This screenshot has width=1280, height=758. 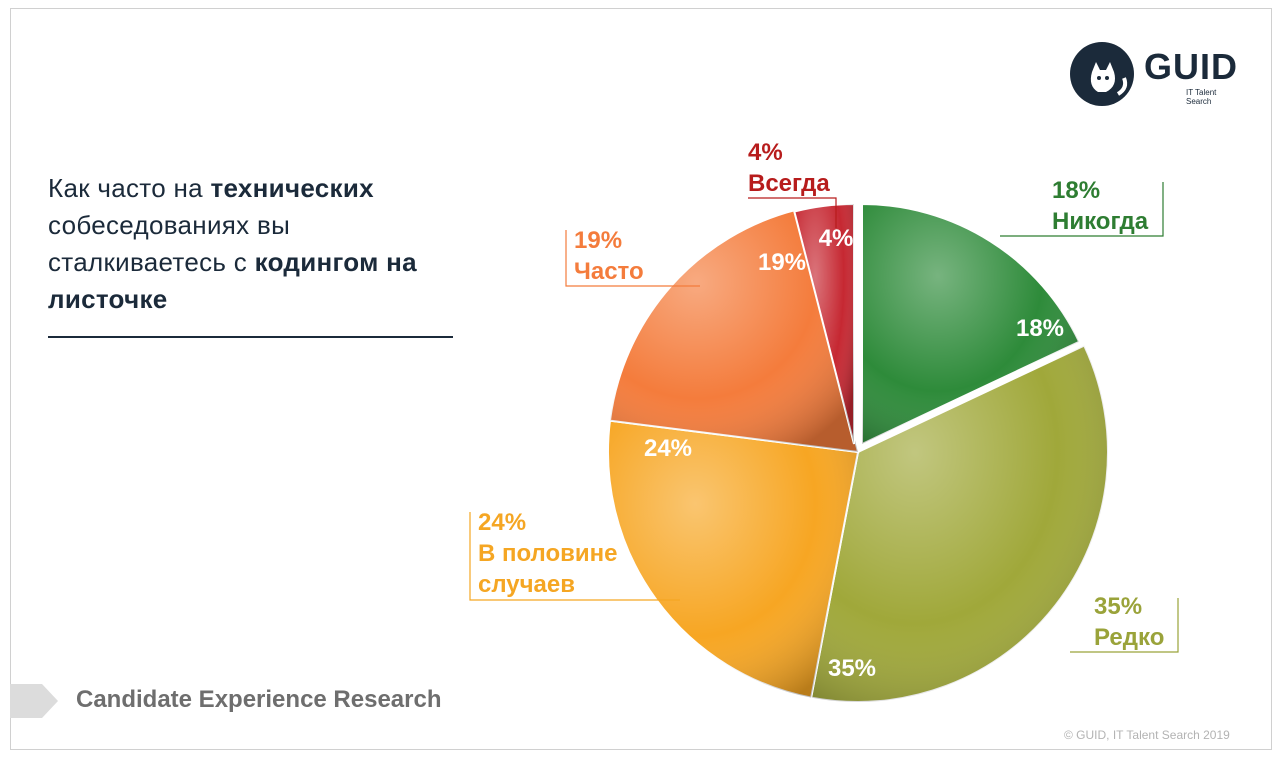 I want to click on copyright-text: © GUID, IT Talent Search 2019, so click(x=1147, y=735).